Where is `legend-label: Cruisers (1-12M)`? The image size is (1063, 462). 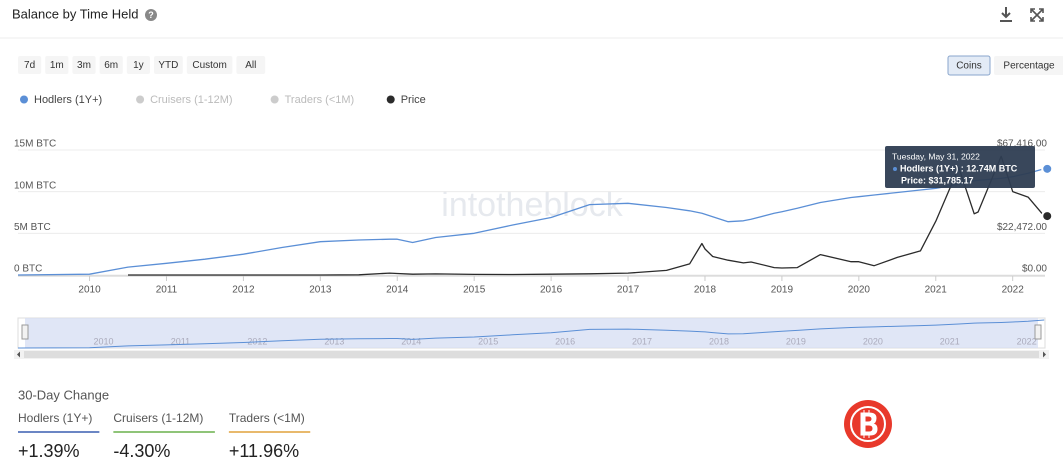
legend-label: Cruisers (1-12M) is located at coordinates (191, 100).